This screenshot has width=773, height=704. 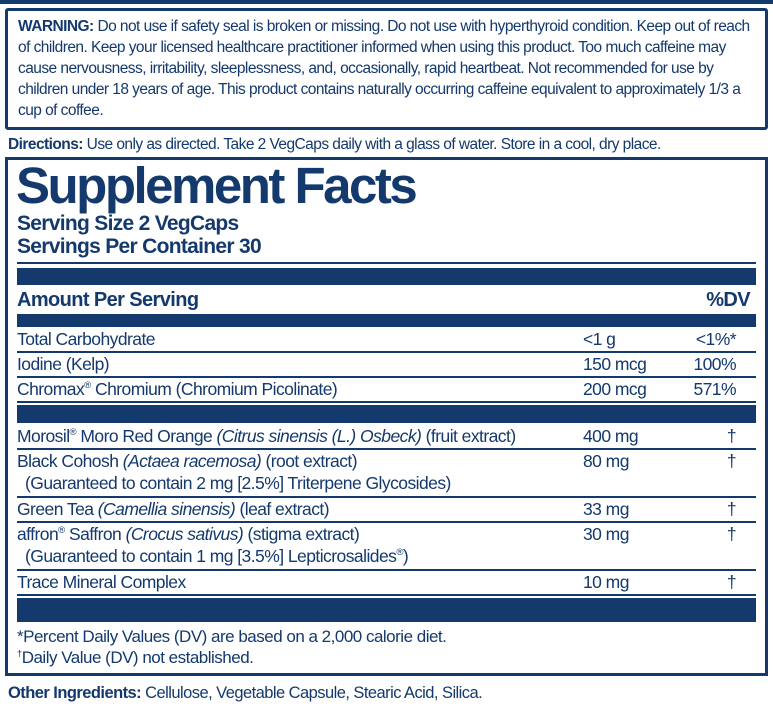 I want to click on dv-header: %DV, so click(x=728, y=300).